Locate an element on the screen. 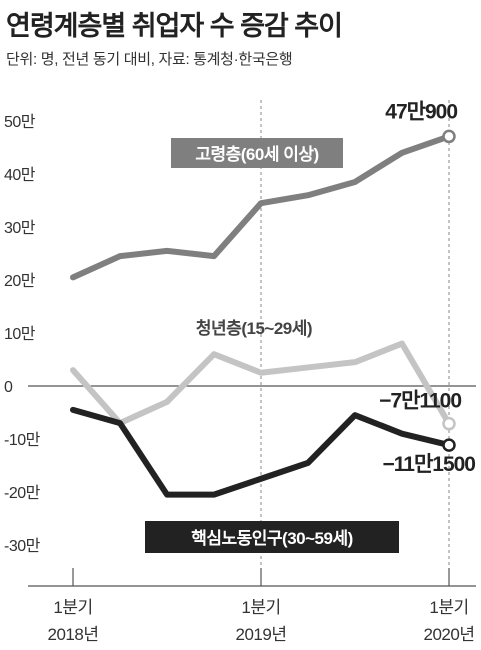  chart-title: 연령계층별 취업자 수 증감 추이 is located at coordinates (174, 26).